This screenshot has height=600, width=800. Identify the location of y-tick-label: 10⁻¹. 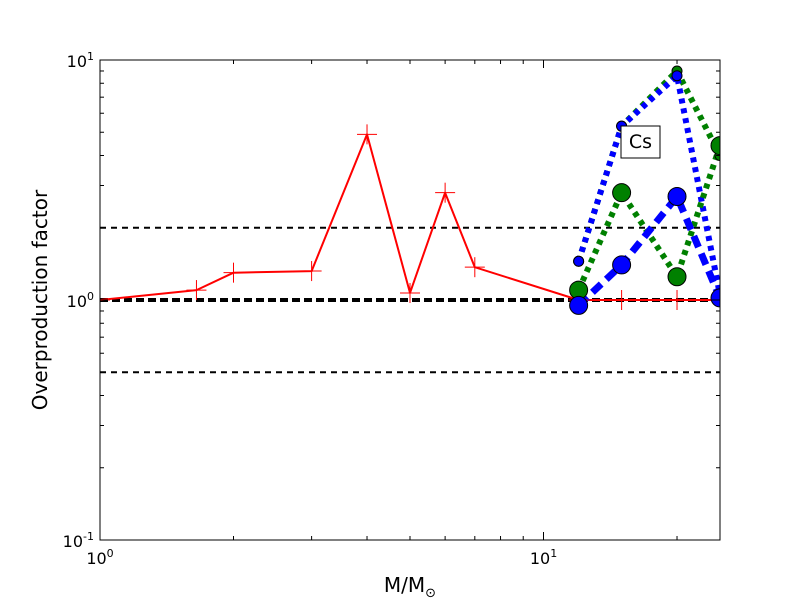
(78, 540).